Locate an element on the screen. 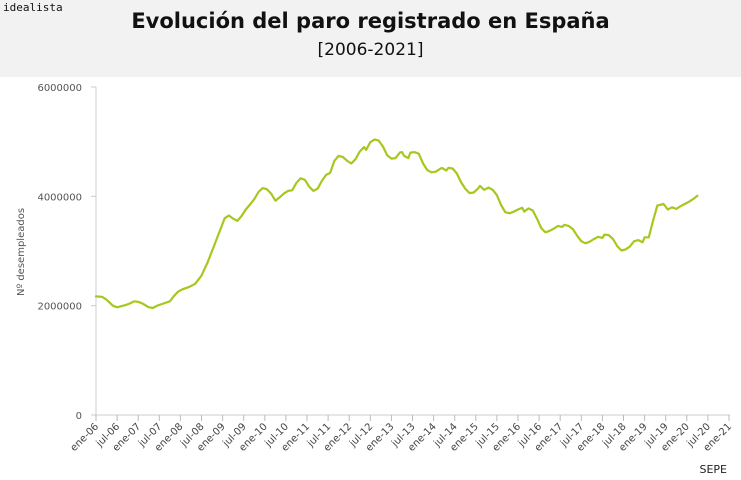  y-tick-label: 4000000 is located at coordinates (59, 197).